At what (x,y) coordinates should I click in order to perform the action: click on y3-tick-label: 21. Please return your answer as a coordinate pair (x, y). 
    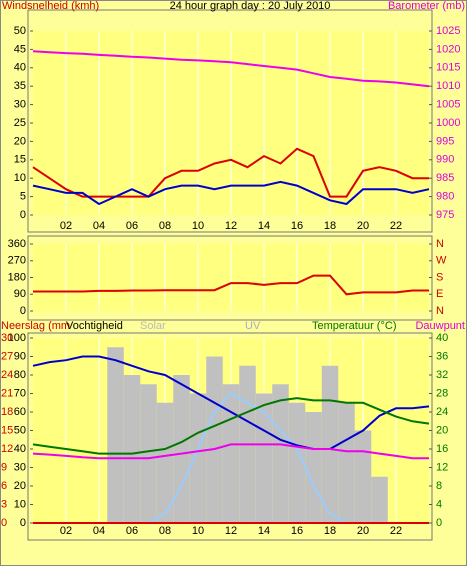
    Looking at the image, I should click on (7, 393).